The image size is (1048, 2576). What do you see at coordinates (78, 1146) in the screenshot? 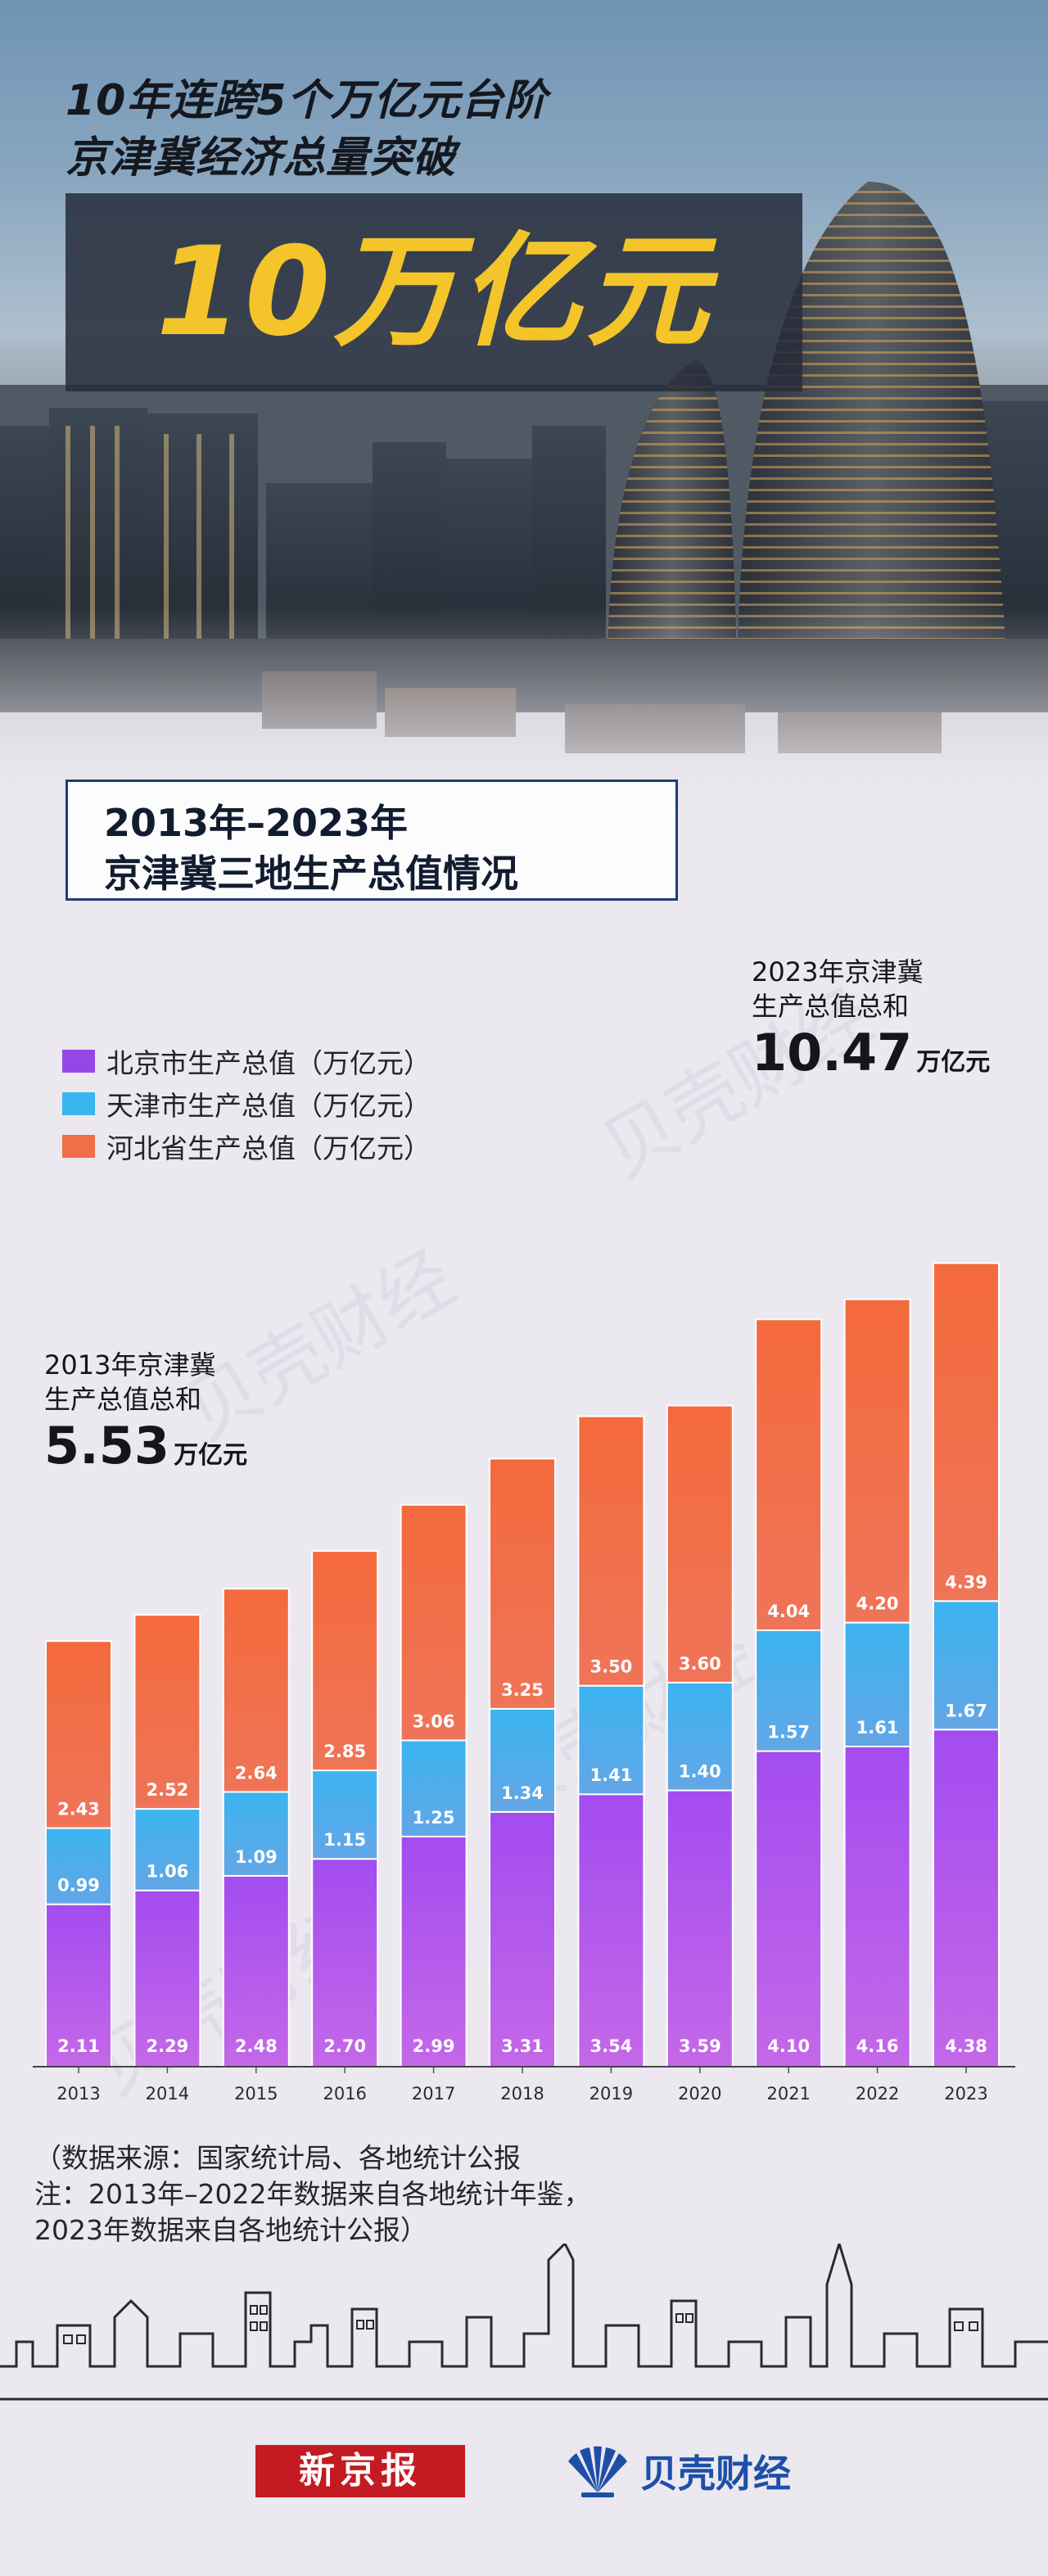
I see `legend-swatch-hebei` at bounding box center [78, 1146].